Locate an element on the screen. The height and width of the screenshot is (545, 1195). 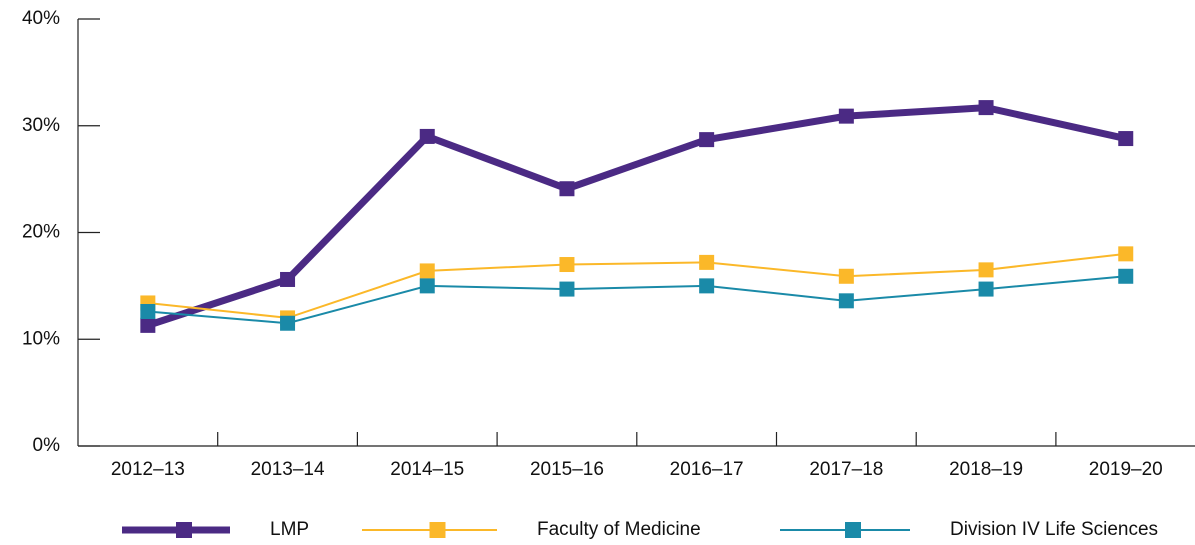
x-tick-label: 2013–14 is located at coordinates (288, 469).